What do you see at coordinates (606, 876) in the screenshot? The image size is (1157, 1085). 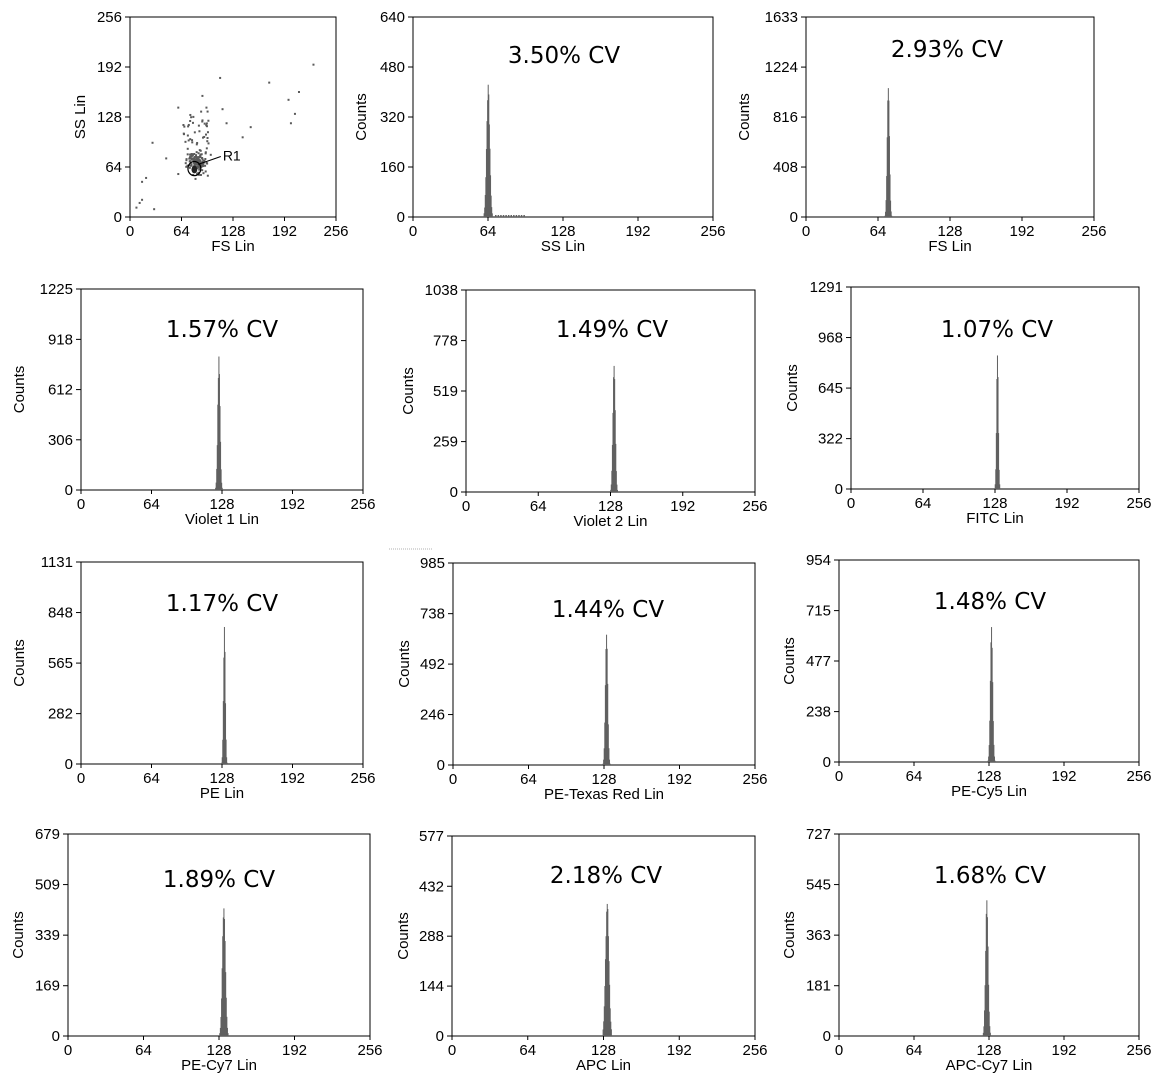 I see `cv-annotation: 2.18% CV` at bounding box center [606, 876].